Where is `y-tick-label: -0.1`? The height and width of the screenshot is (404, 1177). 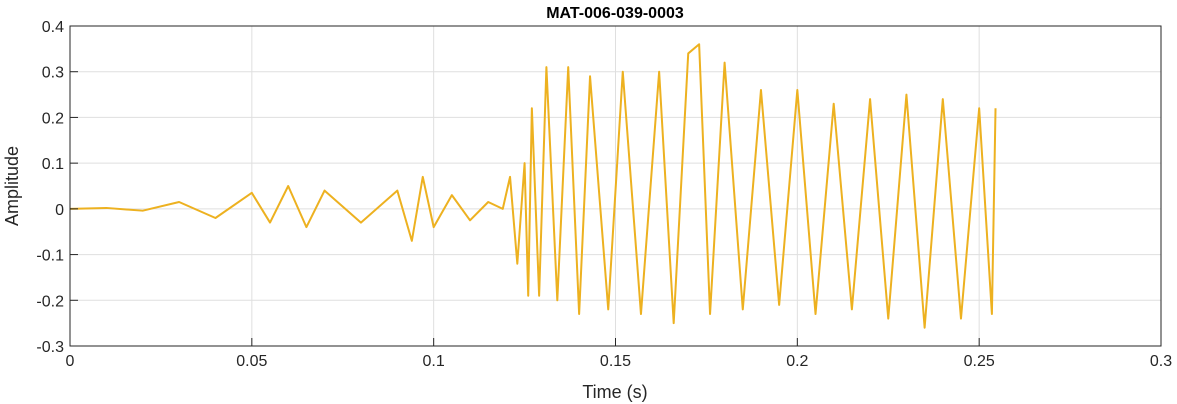
y-tick-label: -0.1 is located at coordinates (50, 256).